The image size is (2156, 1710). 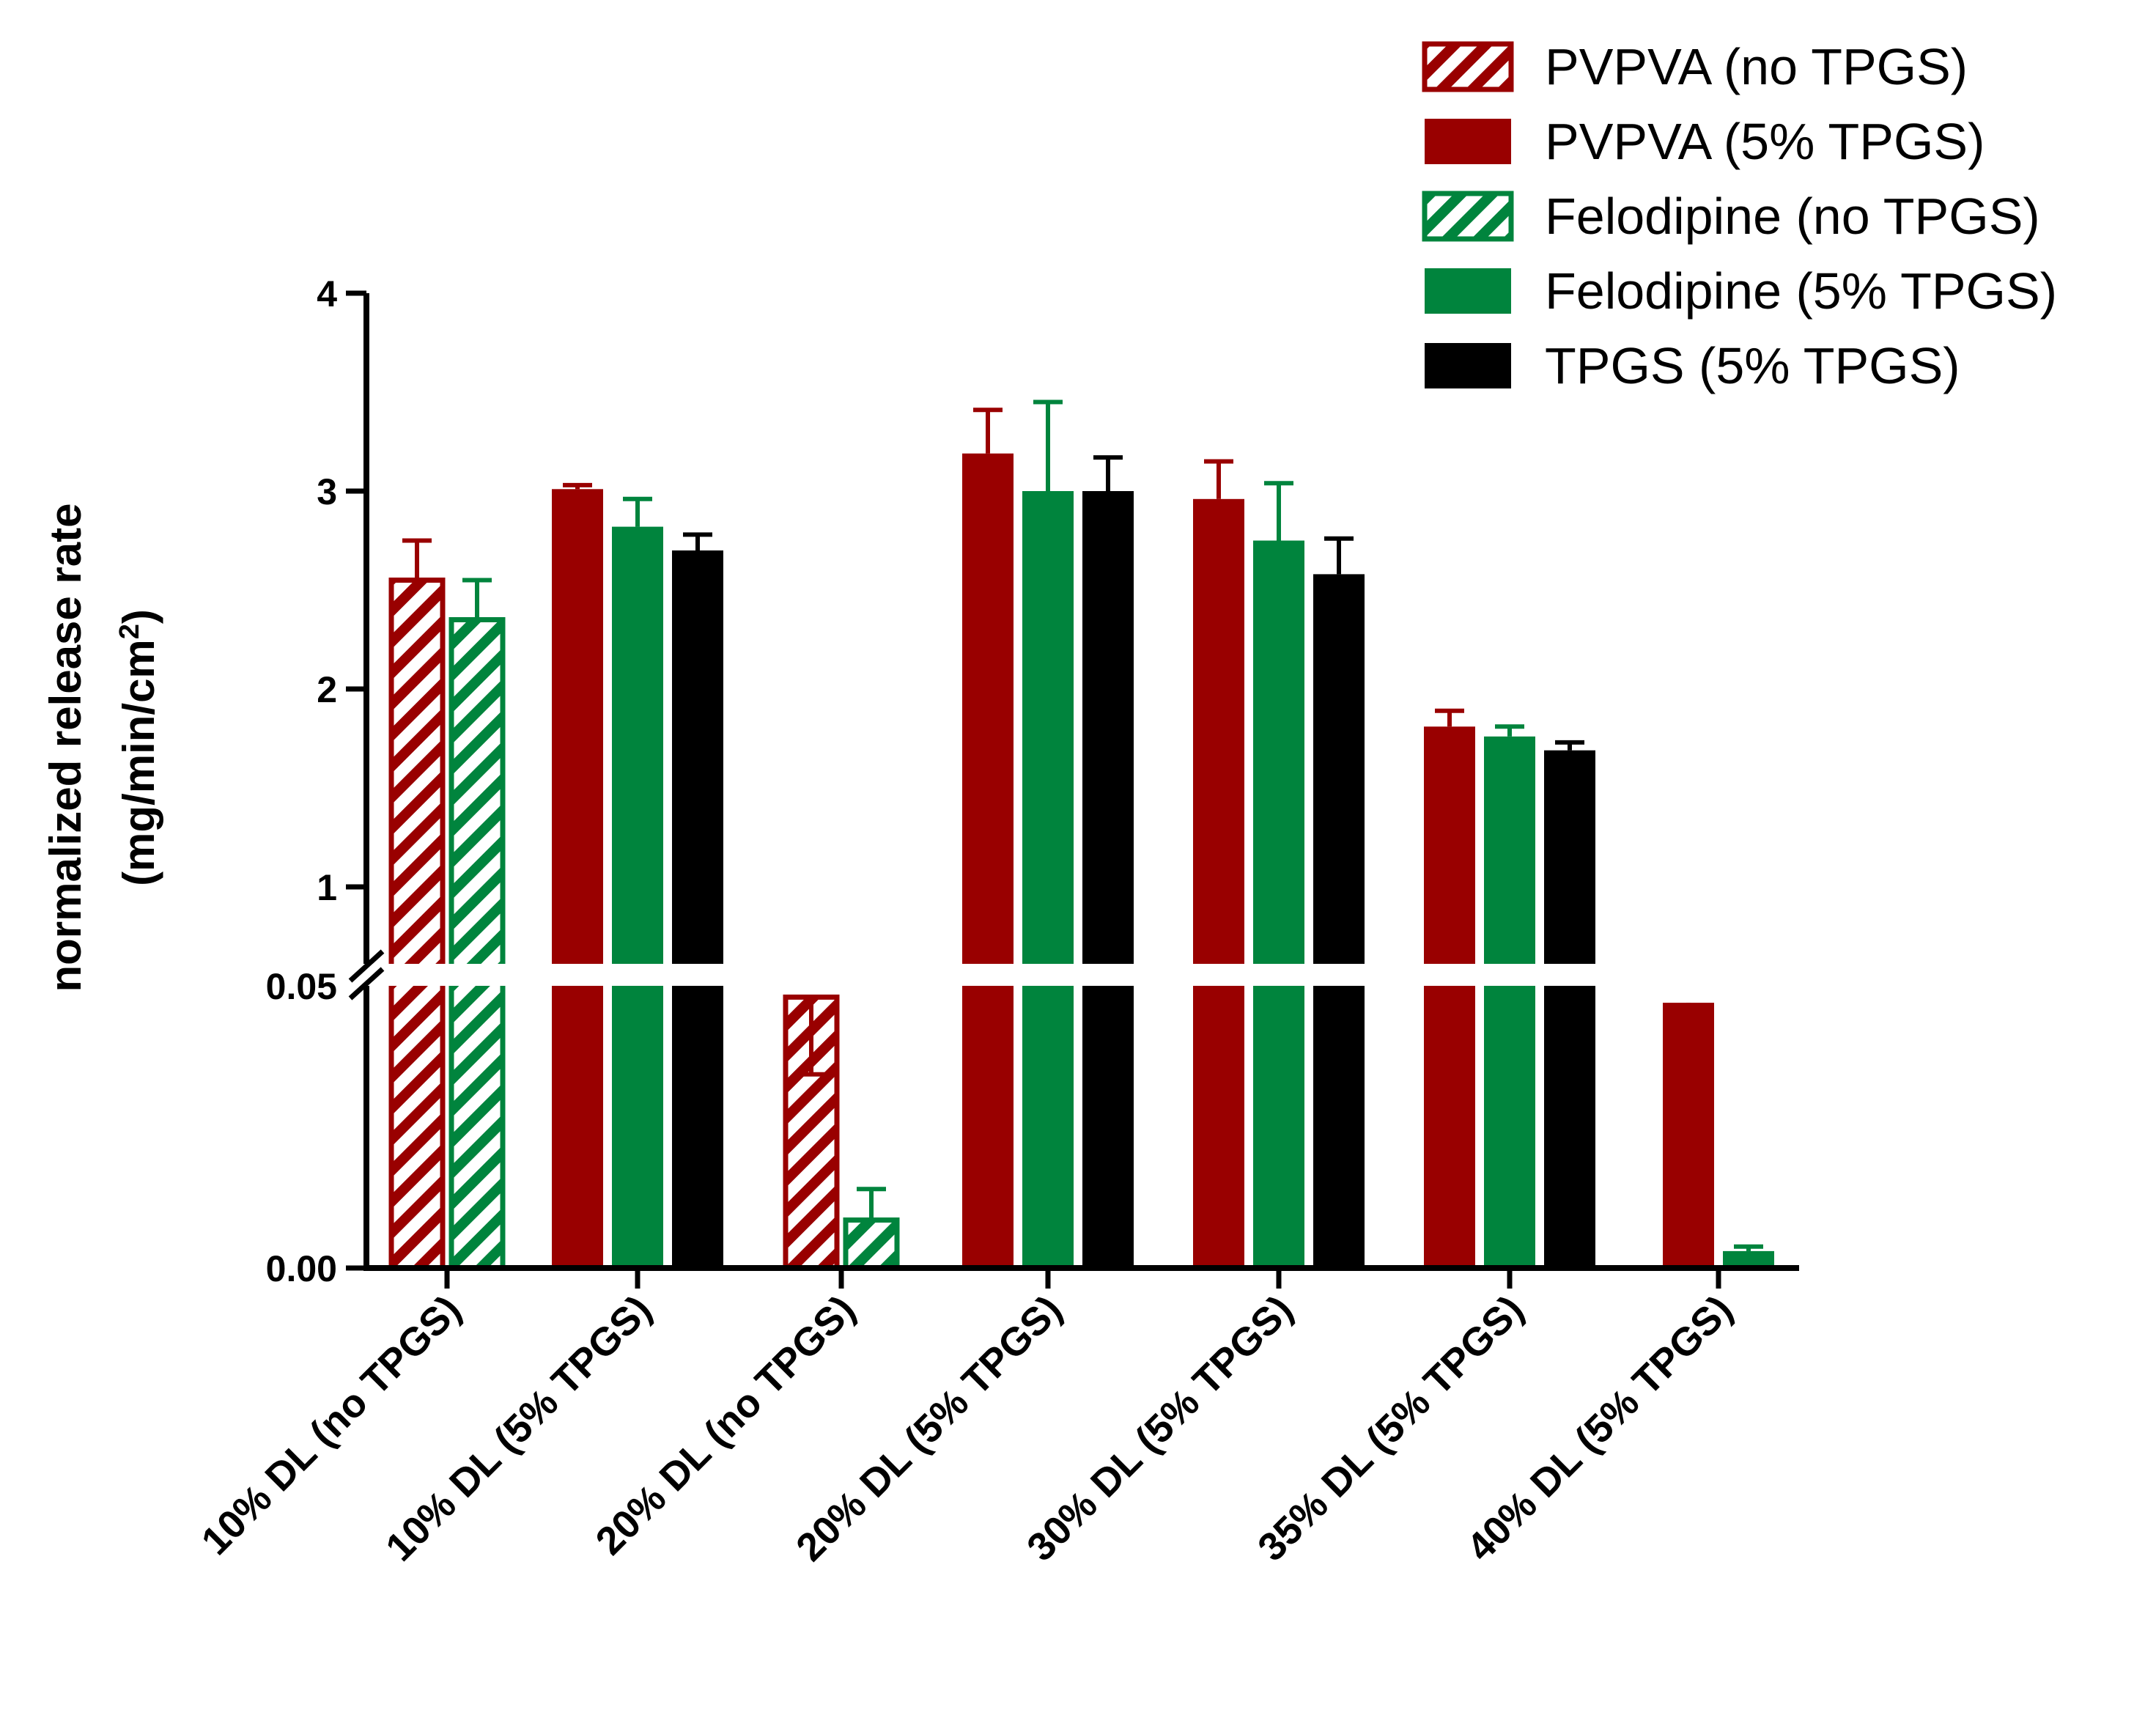 I want to click on y-axis-title-suffix: ), so click(x=138, y=616).